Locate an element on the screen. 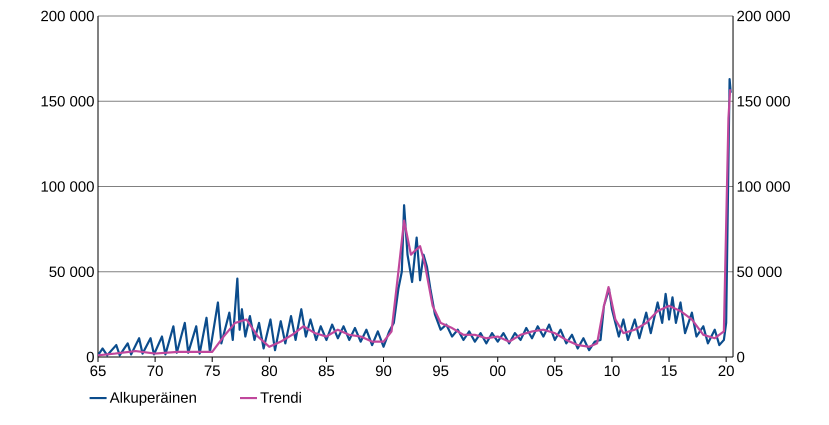  x-tick-label: 00 is located at coordinates (498, 371).